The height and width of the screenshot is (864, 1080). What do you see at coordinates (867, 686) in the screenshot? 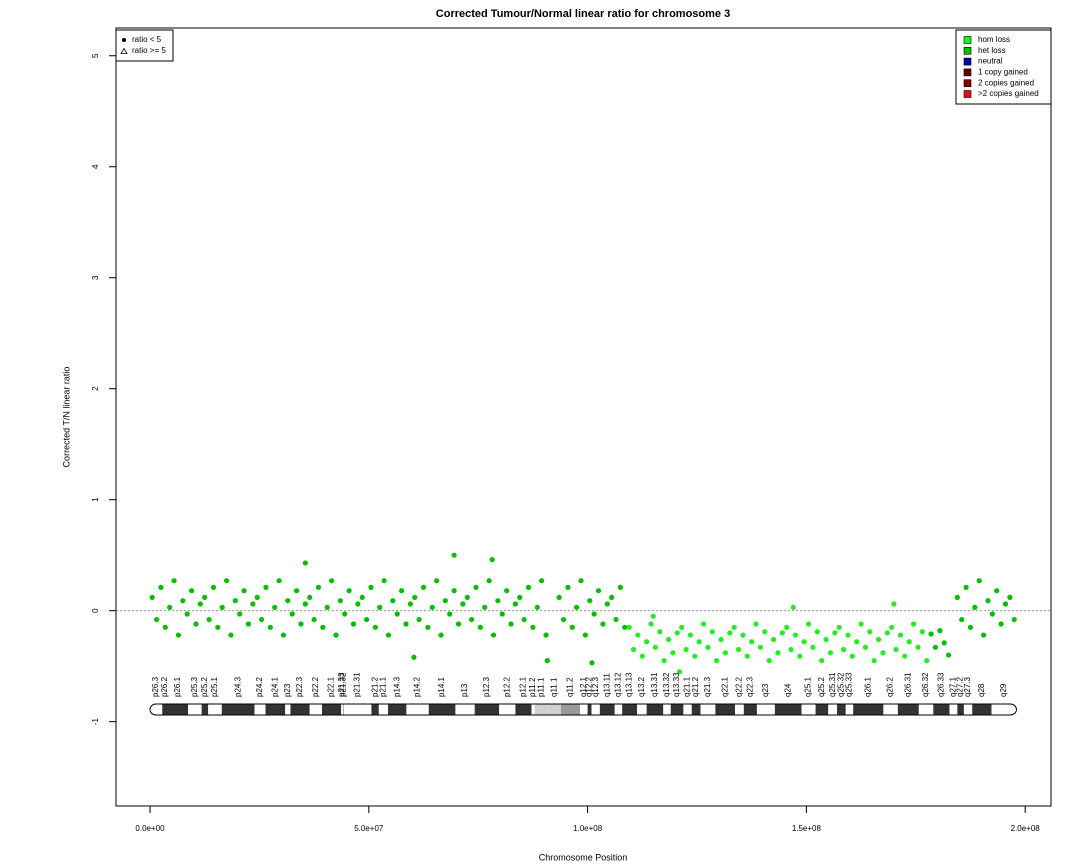
I see `cytoband-label: q26.1` at bounding box center [867, 686].